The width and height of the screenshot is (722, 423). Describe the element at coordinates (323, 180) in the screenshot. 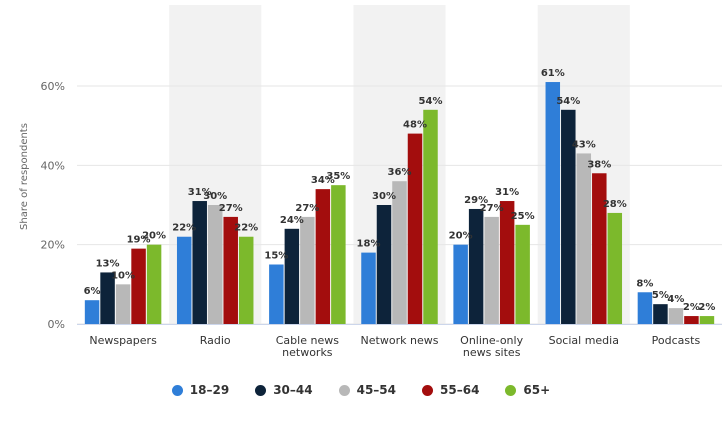

I see `data-label: 34%` at that location.